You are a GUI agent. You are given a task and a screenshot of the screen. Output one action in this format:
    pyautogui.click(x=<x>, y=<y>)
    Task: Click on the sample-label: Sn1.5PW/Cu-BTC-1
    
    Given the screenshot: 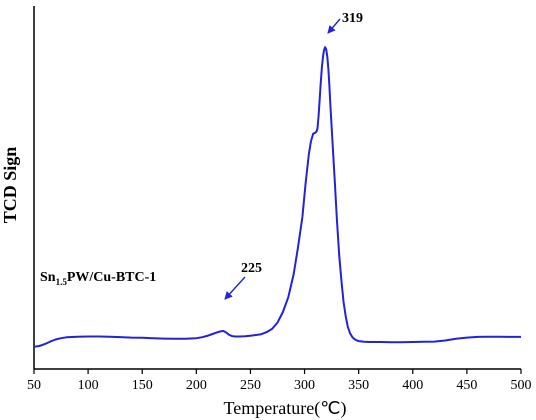 What is the action you would take?
    pyautogui.click(x=98, y=278)
    